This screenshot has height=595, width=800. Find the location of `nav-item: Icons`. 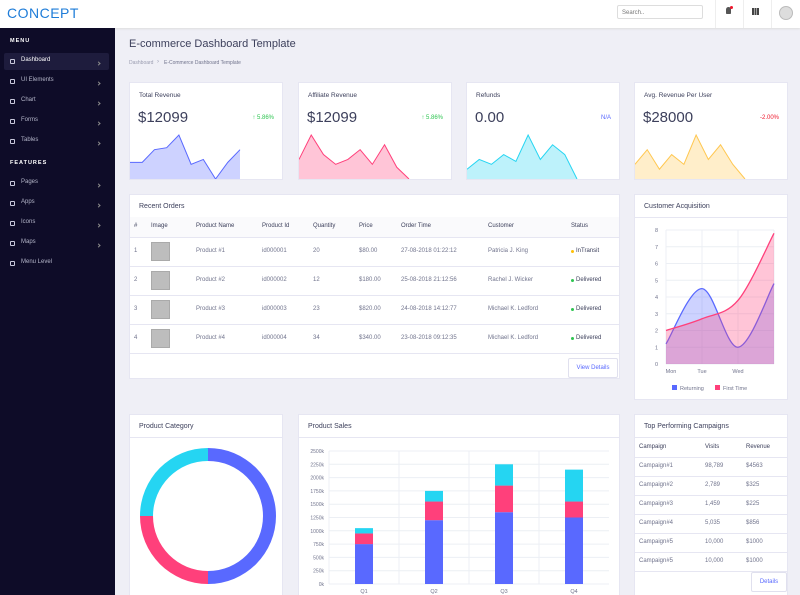

nav-item: Icons is located at coordinates (56, 223).